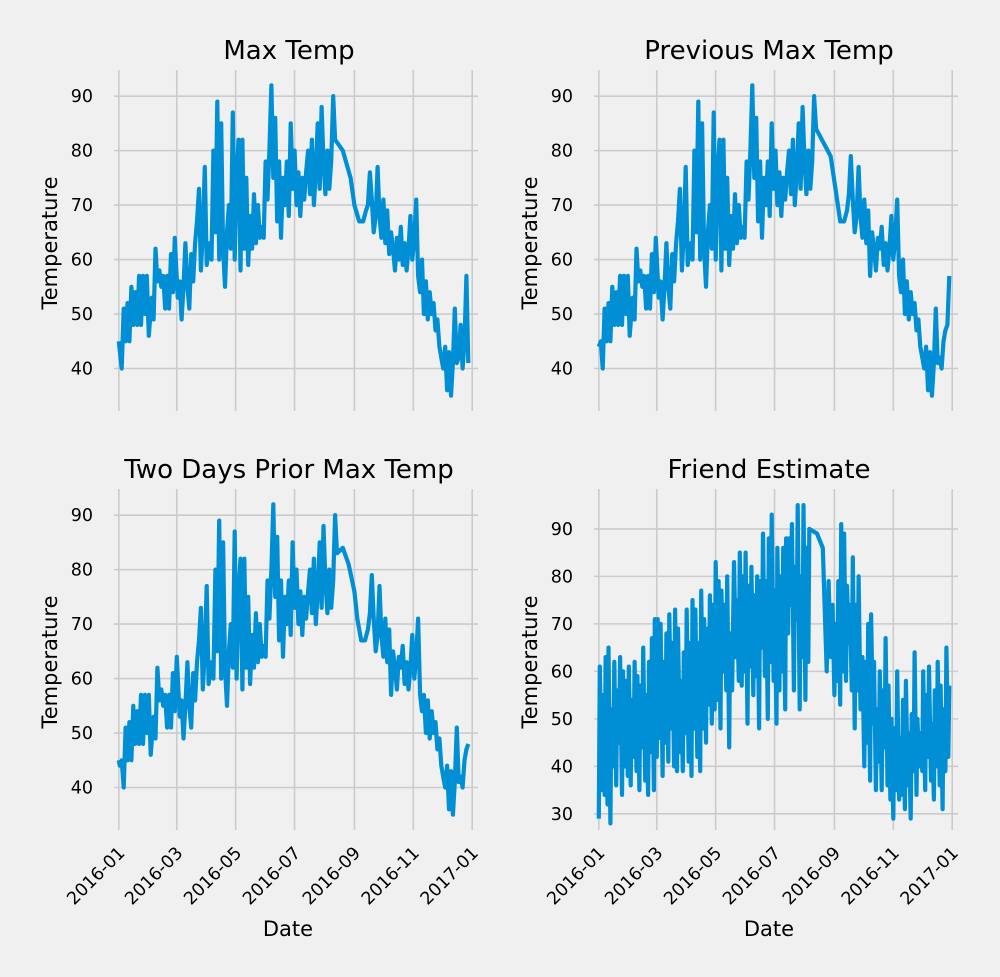 The width and height of the screenshot is (1000, 977). Describe the element at coordinates (768, 470) in the screenshot. I see `subplot-title: Friend Estimate` at that location.